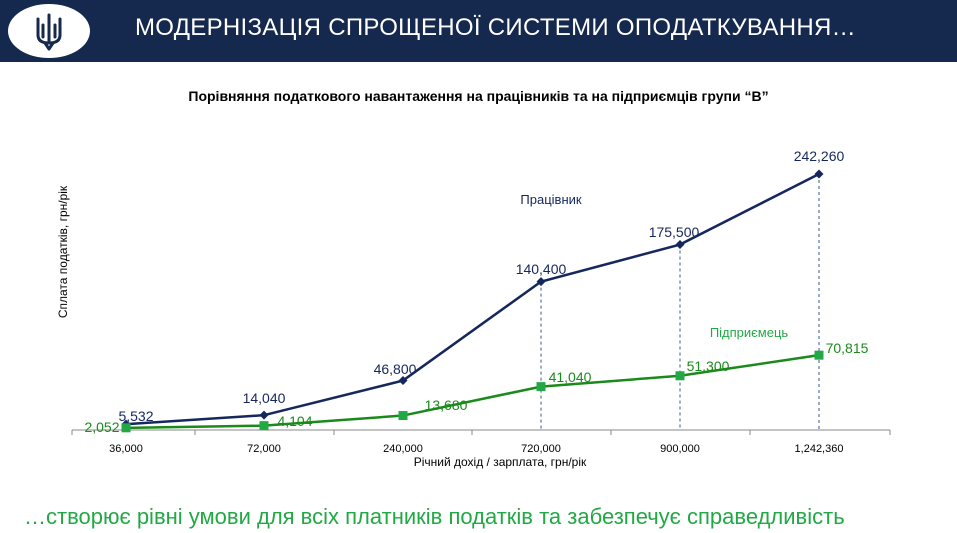 This screenshot has height=533, width=957. What do you see at coordinates (674, 232) in the screenshot?
I see `data-label-worker: 175,500` at bounding box center [674, 232].